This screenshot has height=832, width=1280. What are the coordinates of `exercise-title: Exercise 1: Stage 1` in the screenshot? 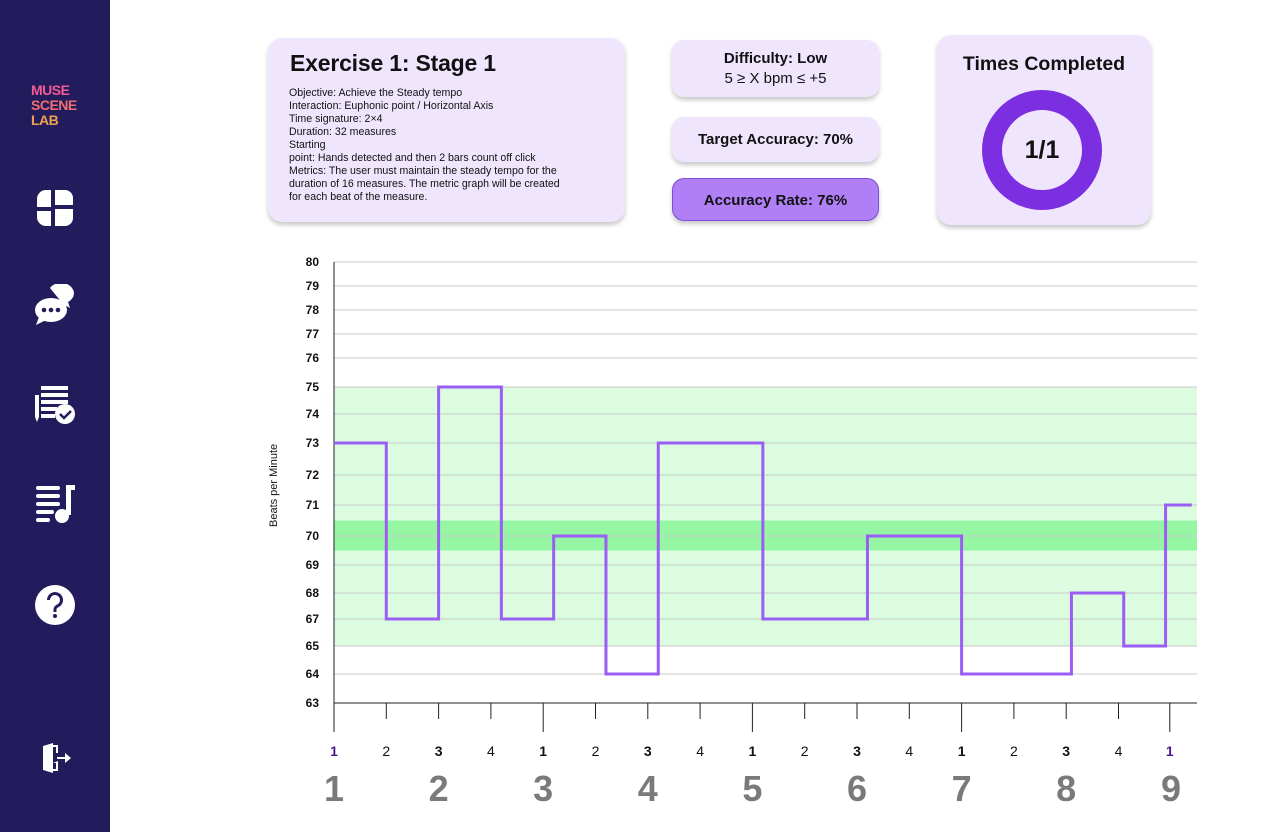 It's located at (393, 63).